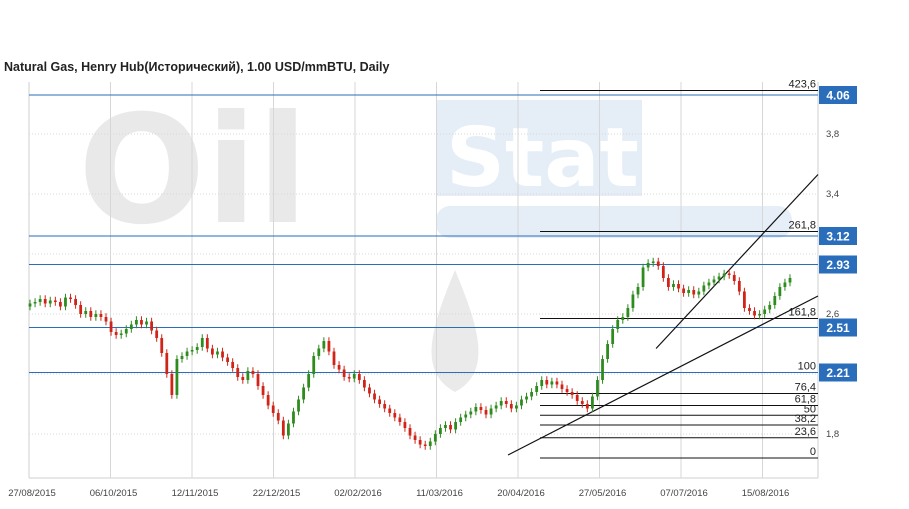 Image resolution: width=909 pixels, height=509 pixels. I want to click on x-tick-label: 27/05/2016, so click(603, 493).